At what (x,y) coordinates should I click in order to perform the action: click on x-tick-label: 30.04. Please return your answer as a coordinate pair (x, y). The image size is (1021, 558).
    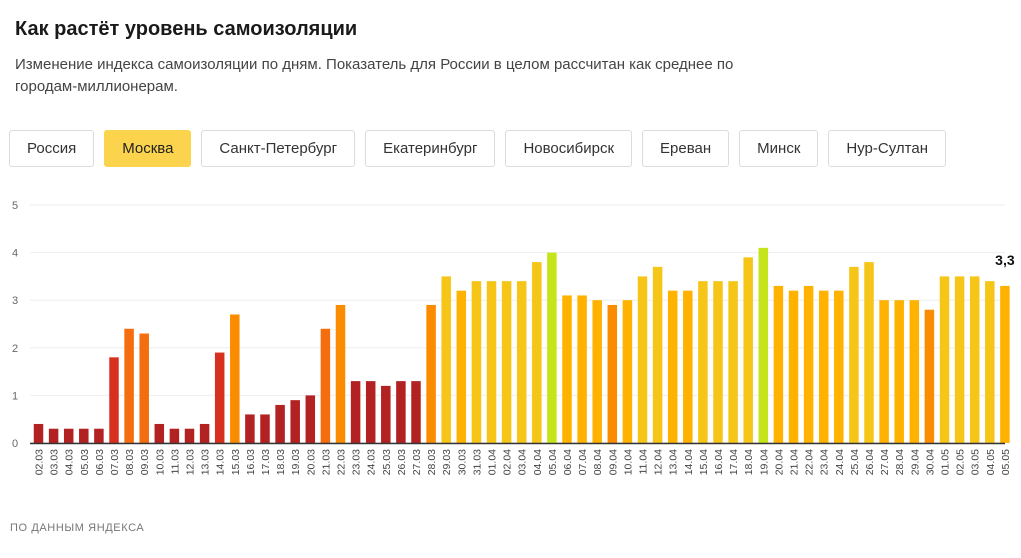
    Looking at the image, I should click on (930, 462).